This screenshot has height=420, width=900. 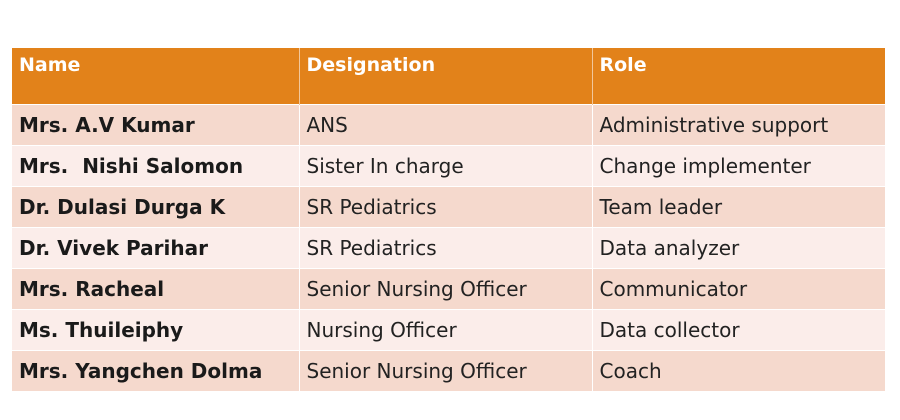 What do you see at coordinates (738, 247) in the screenshot?
I see `role-cell: Data analyzer` at bounding box center [738, 247].